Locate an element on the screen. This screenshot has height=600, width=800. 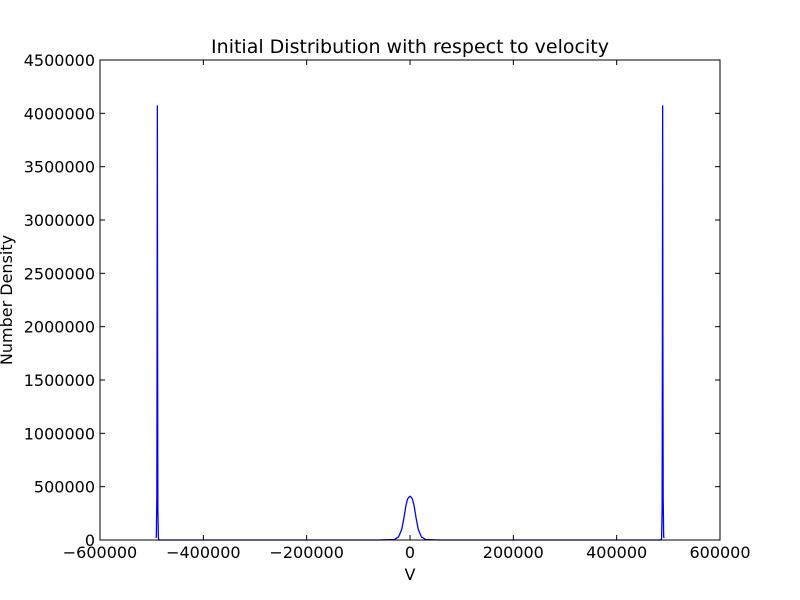
x-axis-title: V is located at coordinates (410, 574).